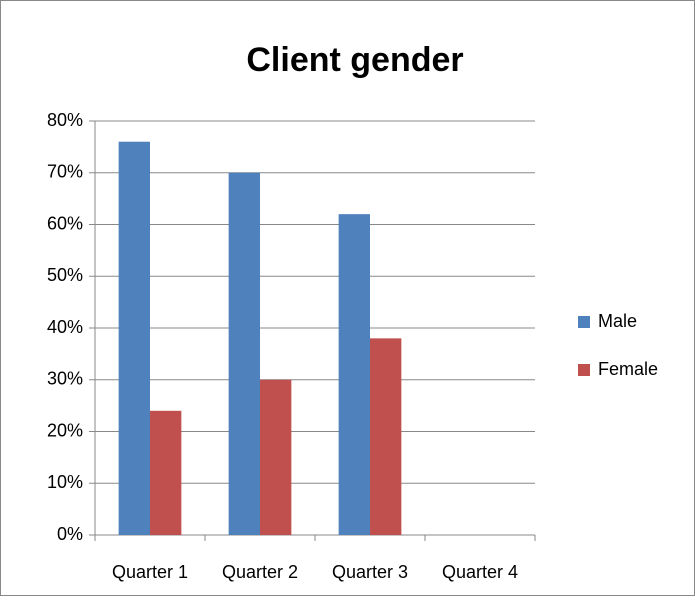  Describe the element at coordinates (370, 572) in the screenshot. I see `x-tick-label: Quarter 3` at that location.